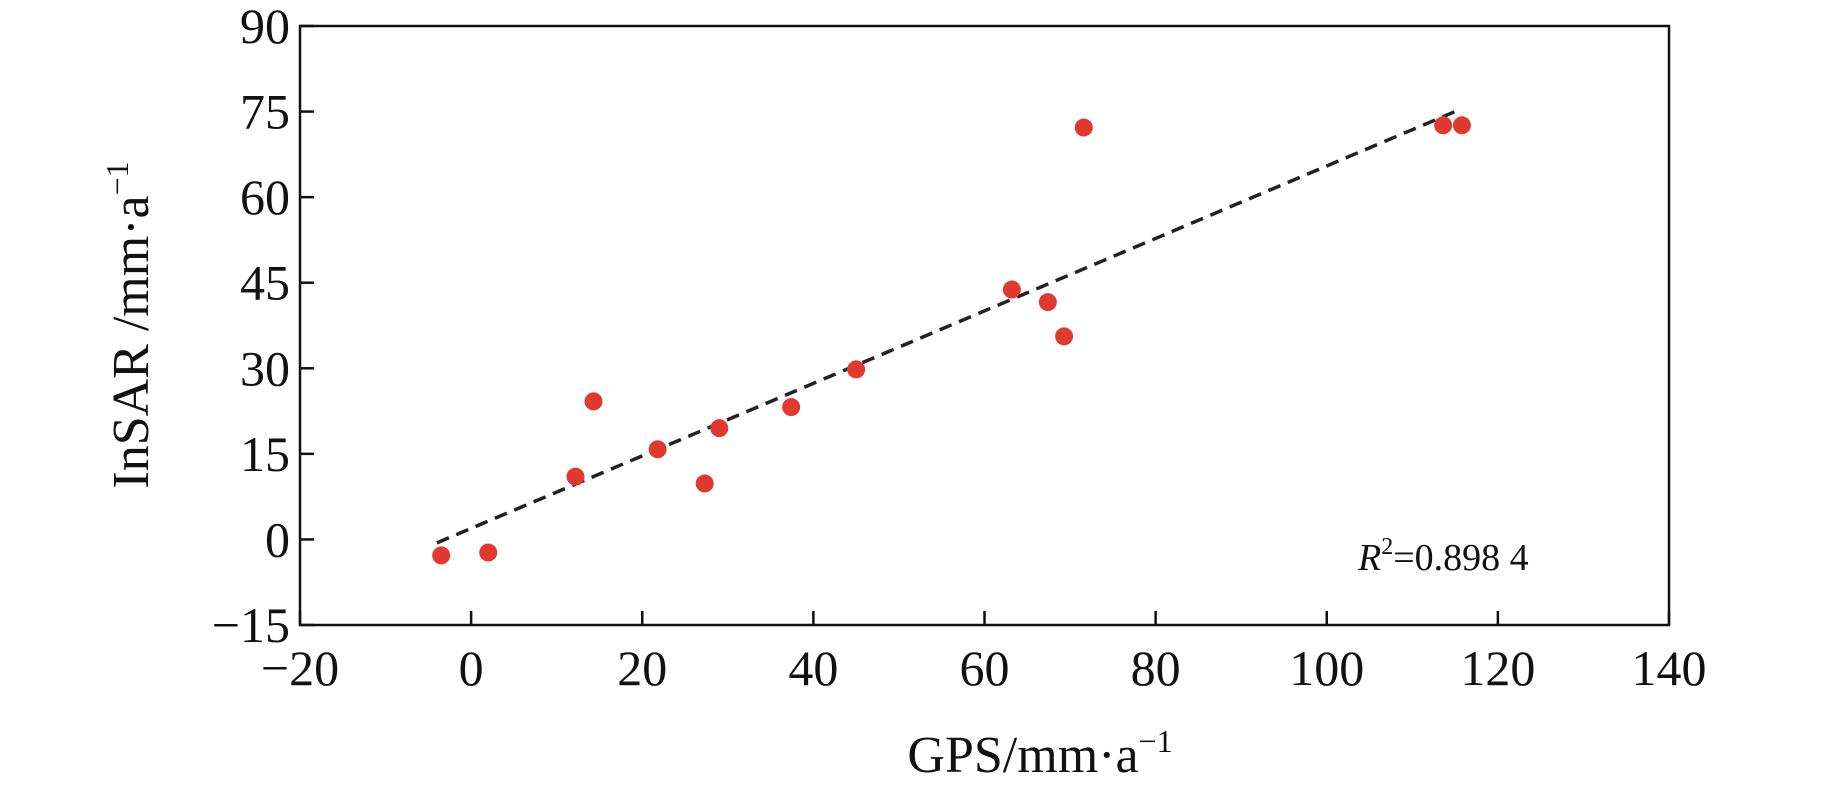 This screenshot has height=787, width=1843. What do you see at coordinates (263, 326) in the screenshot?
I see `y-axis-ticks: −15 0 15 30 45 60 75 90` at bounding box center [263, 326].